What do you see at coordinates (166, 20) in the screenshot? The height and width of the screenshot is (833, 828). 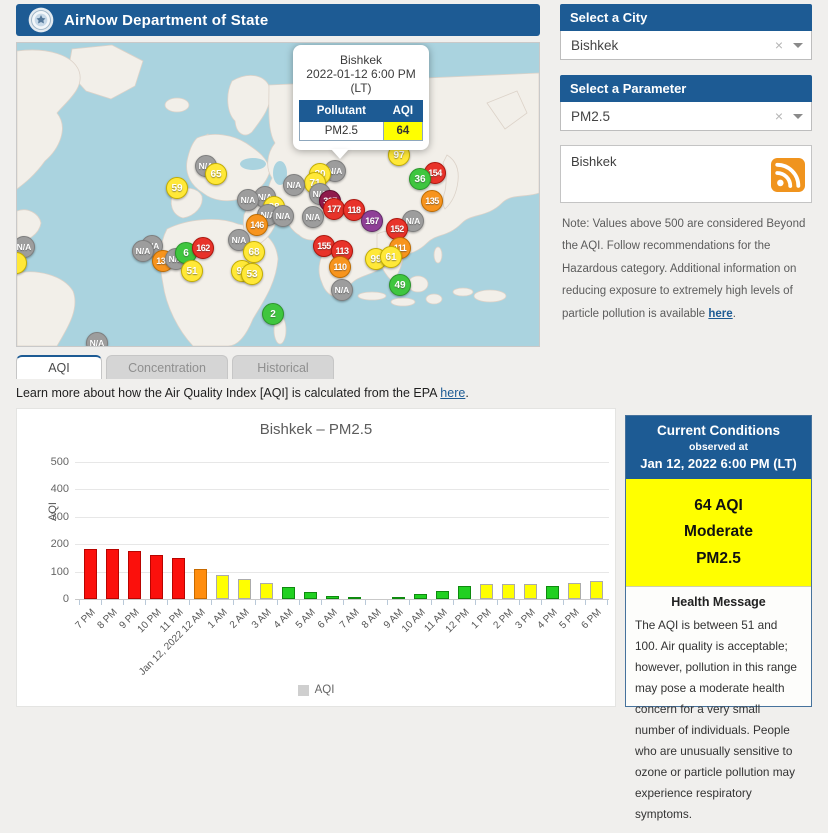 I see `app-title: AirNow Department of State` at bounding box center [166, 20].